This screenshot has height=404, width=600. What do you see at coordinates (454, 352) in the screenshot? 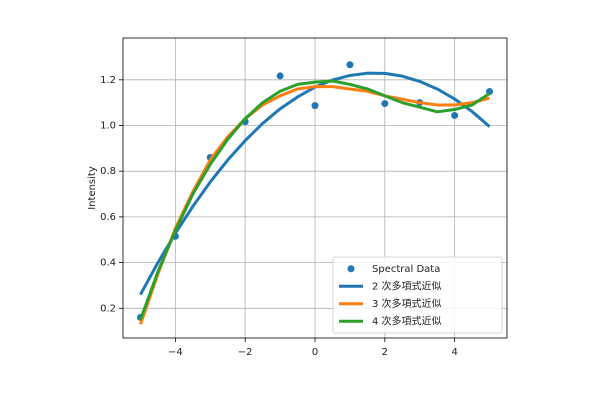
I see `x-tick-label: 4` at bounding box center [454, 352].